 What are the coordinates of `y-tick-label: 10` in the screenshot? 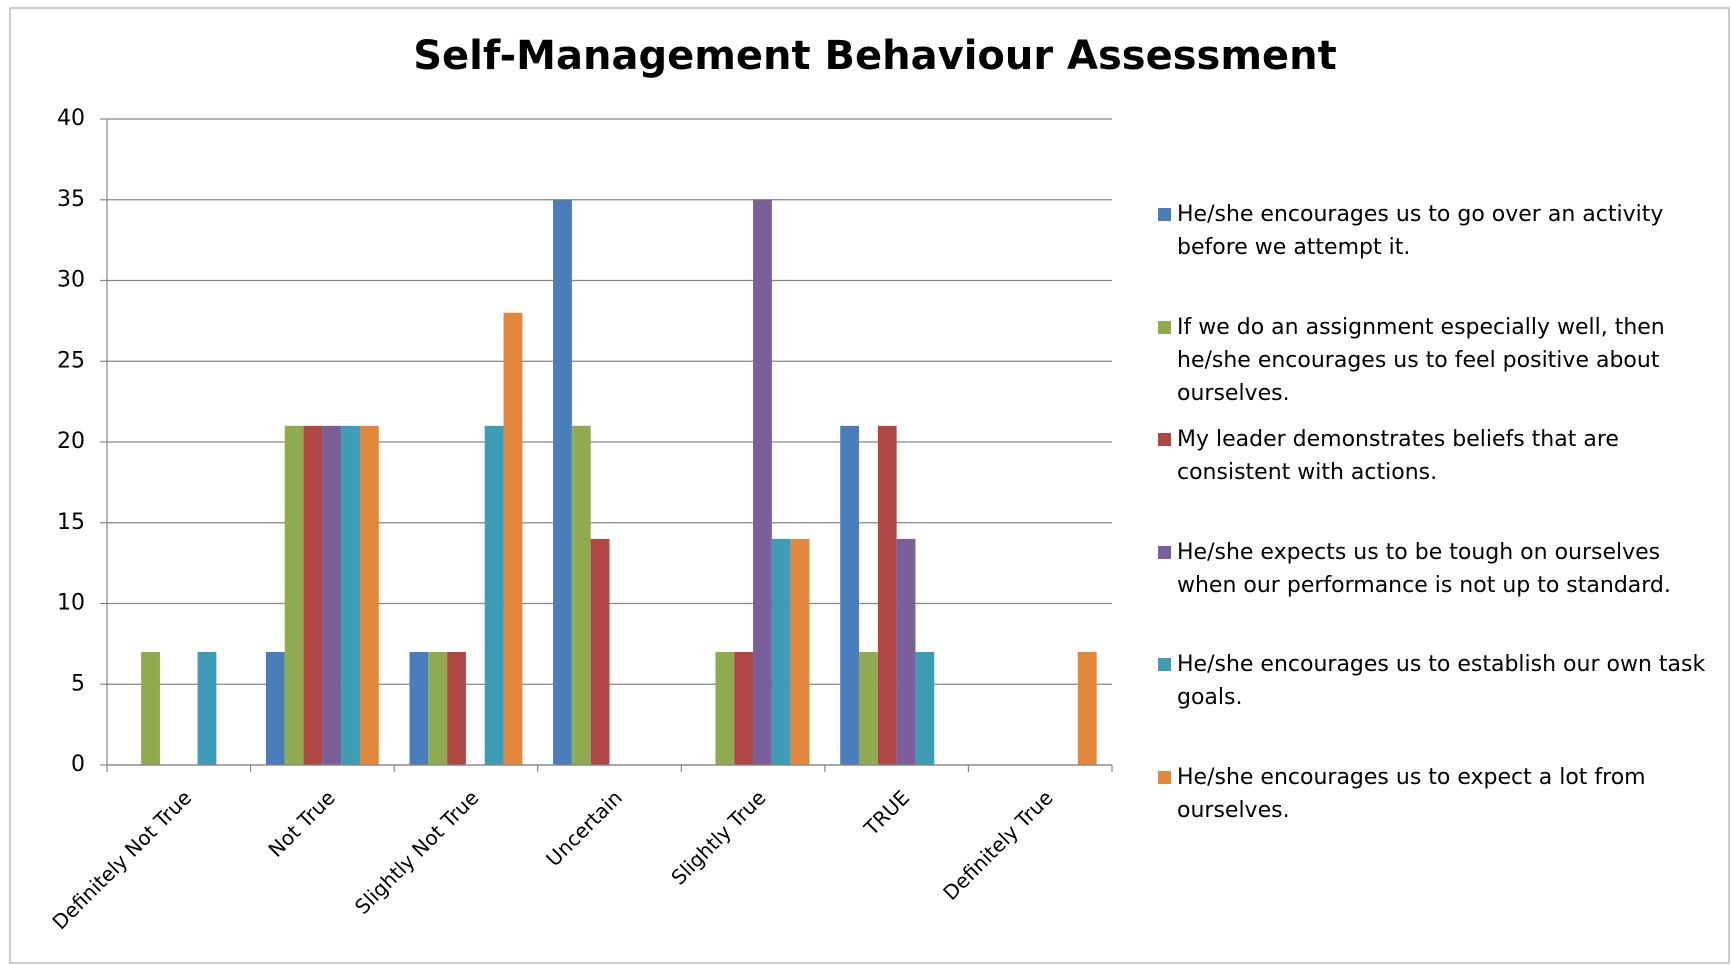 It's located at (71, 603).